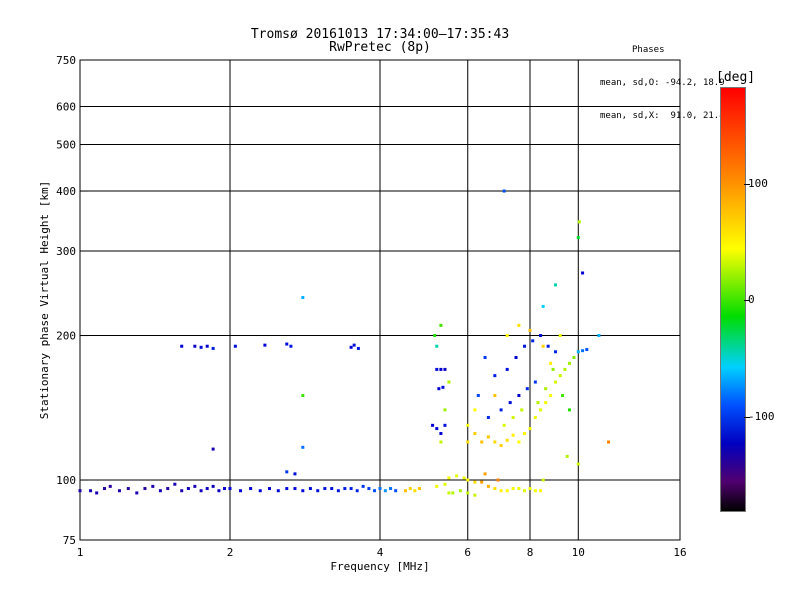 This screenshot has height=600, width=800. I want to click on x-tick-label: 6, so click(467, 552).